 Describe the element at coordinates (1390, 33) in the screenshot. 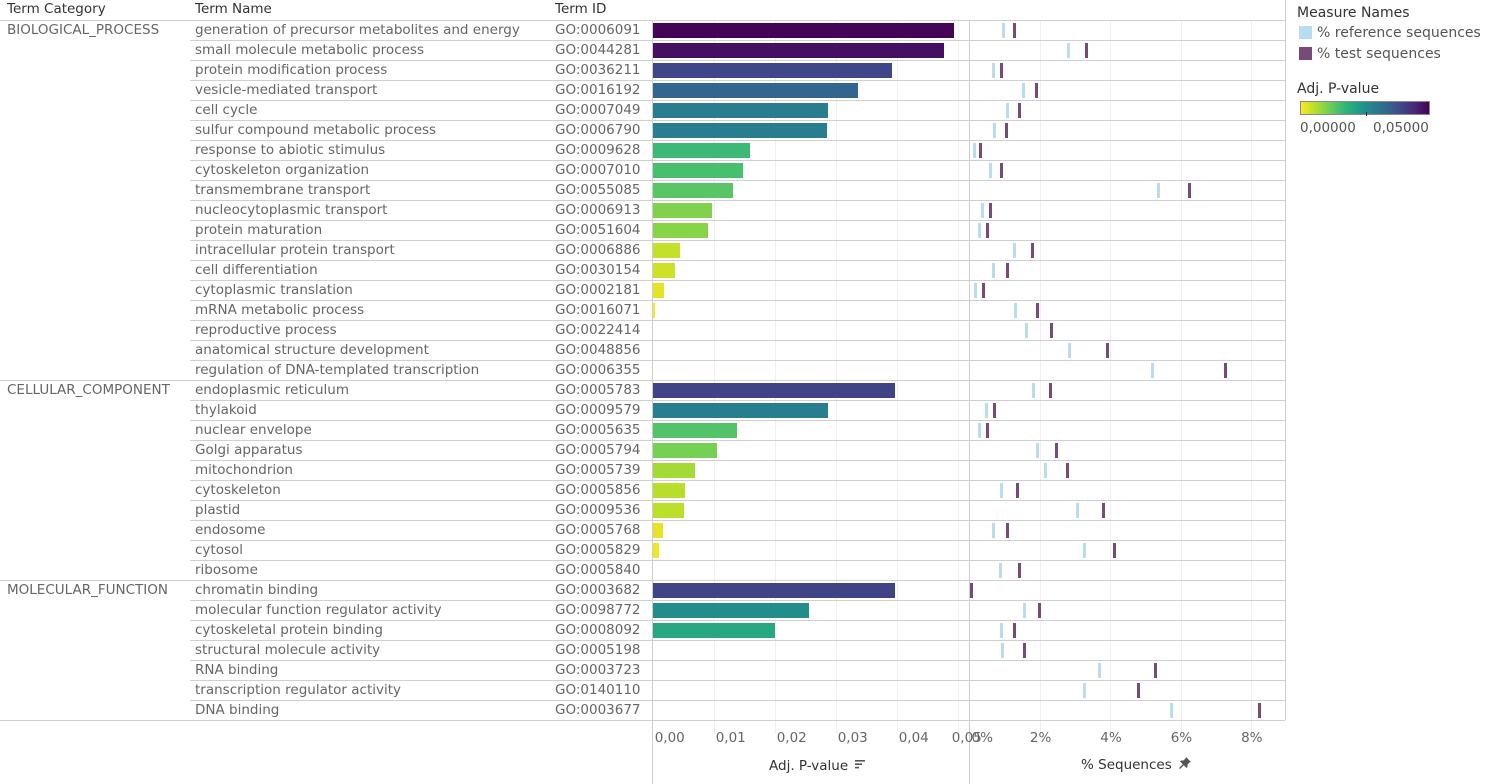

I see `legend-item-reference: % reference sequences` at that location.